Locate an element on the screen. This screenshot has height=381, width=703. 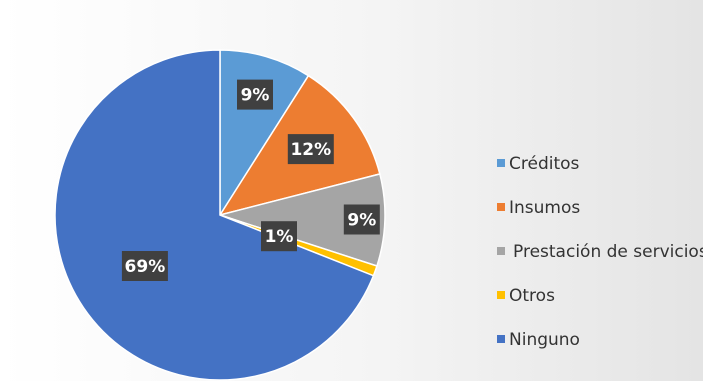
data-label-text: 1% is located at coordinates (279, 237).